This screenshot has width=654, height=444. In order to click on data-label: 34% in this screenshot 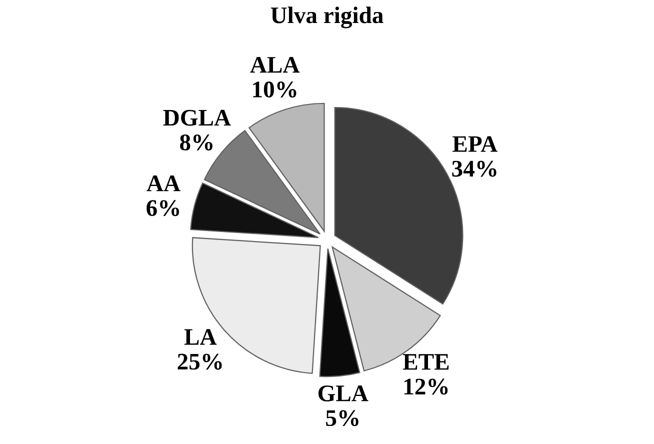, I will do `click(474, 168)`.